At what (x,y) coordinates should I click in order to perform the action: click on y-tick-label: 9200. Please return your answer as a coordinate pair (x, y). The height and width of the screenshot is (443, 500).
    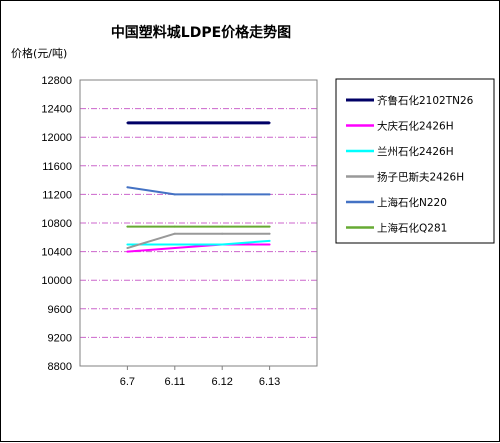
    Looking at the image, I should click on (60, 338).